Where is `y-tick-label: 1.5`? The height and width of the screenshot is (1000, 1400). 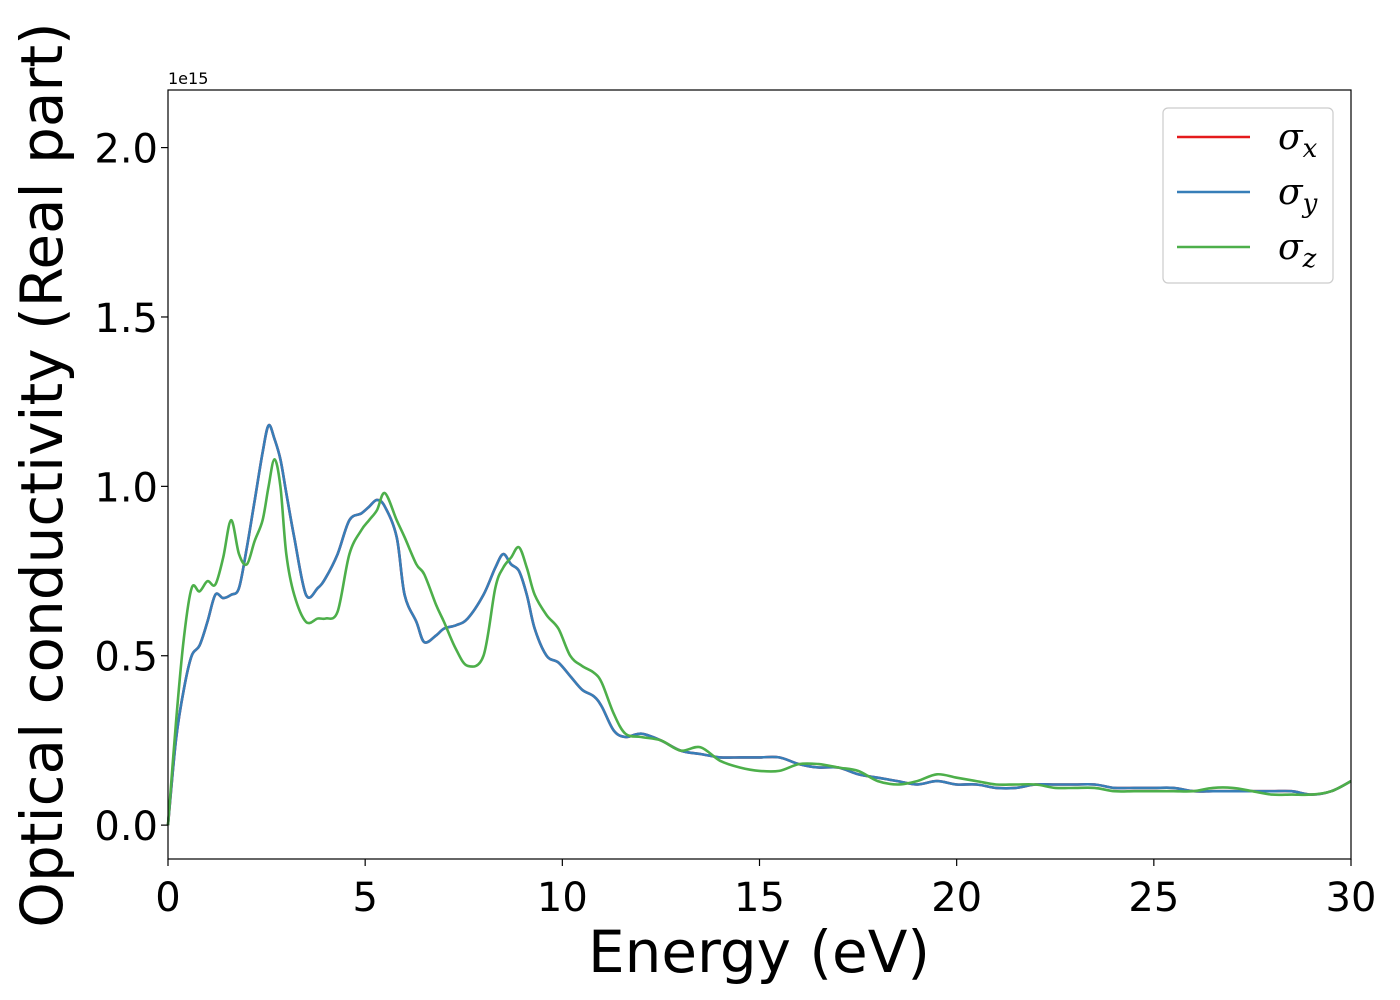 y-tick-label: 1.5 is located at coordinates (126, 319).